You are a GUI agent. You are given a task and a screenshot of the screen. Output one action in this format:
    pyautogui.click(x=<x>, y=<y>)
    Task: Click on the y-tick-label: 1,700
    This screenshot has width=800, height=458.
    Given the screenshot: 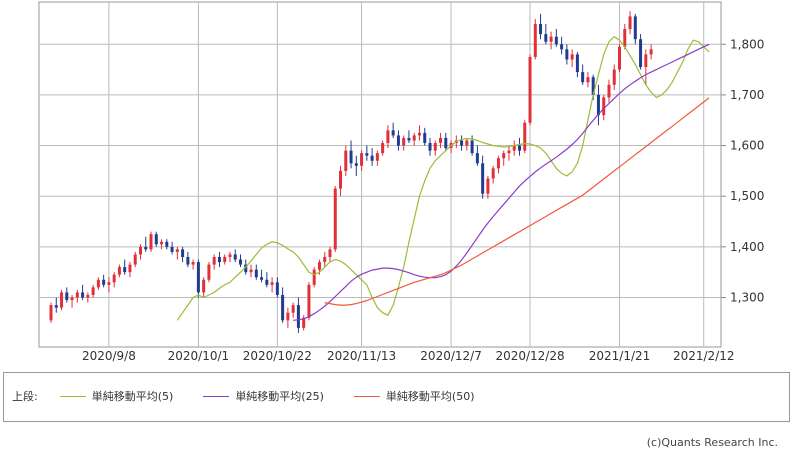 What is the action you would take?
    pyautogui.click(x=747, y=95)
    